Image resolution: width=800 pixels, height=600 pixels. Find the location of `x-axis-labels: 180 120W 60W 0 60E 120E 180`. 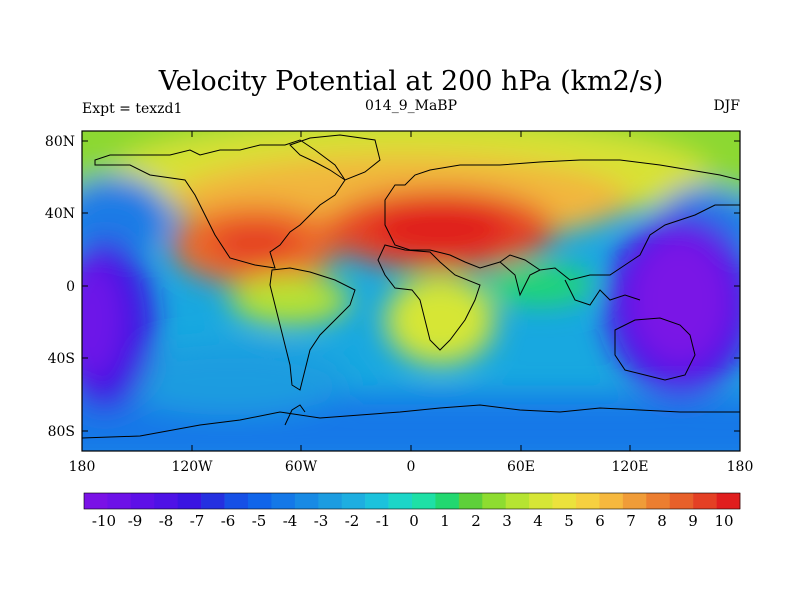

x-axis-labels: 180 120W 60W 0 60E 120E 180 is located at coordinates (411, 467).